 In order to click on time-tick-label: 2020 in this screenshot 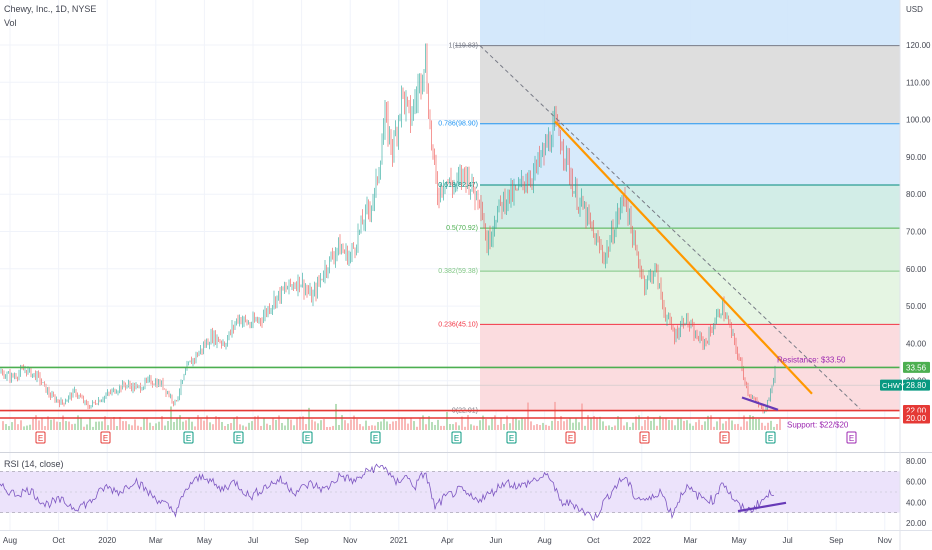, I will do `click(107, 540)`.